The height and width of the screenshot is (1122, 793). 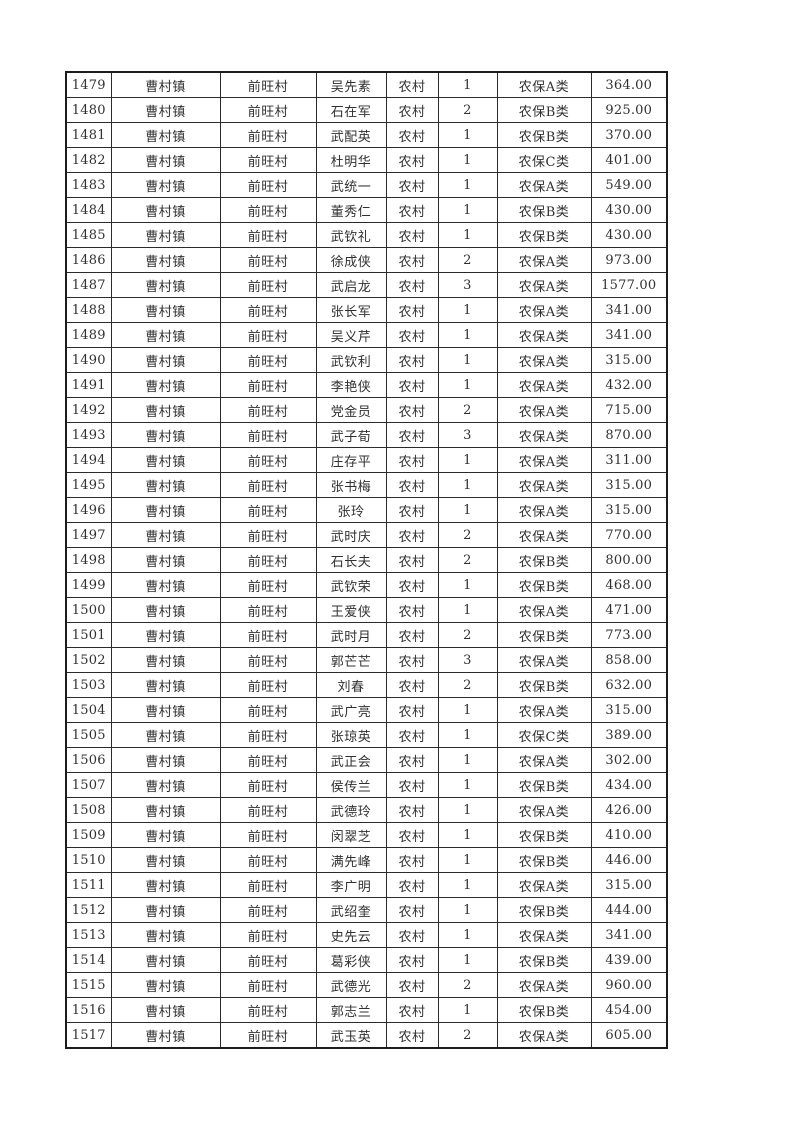 I want to click on cell-person-name: 李艳侠, so click(x=351, y=385).